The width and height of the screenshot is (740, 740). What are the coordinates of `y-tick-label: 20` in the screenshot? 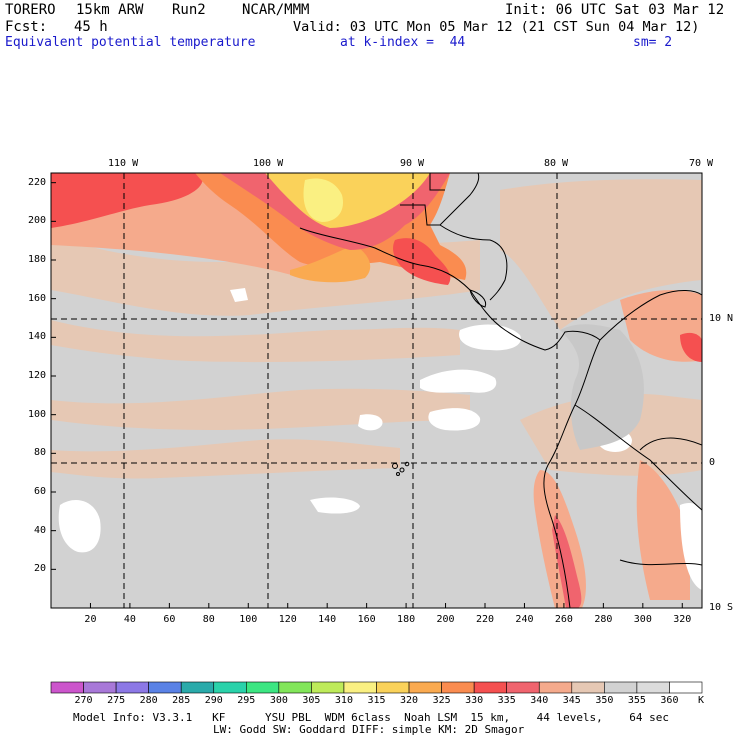 It's located at (39, 569).